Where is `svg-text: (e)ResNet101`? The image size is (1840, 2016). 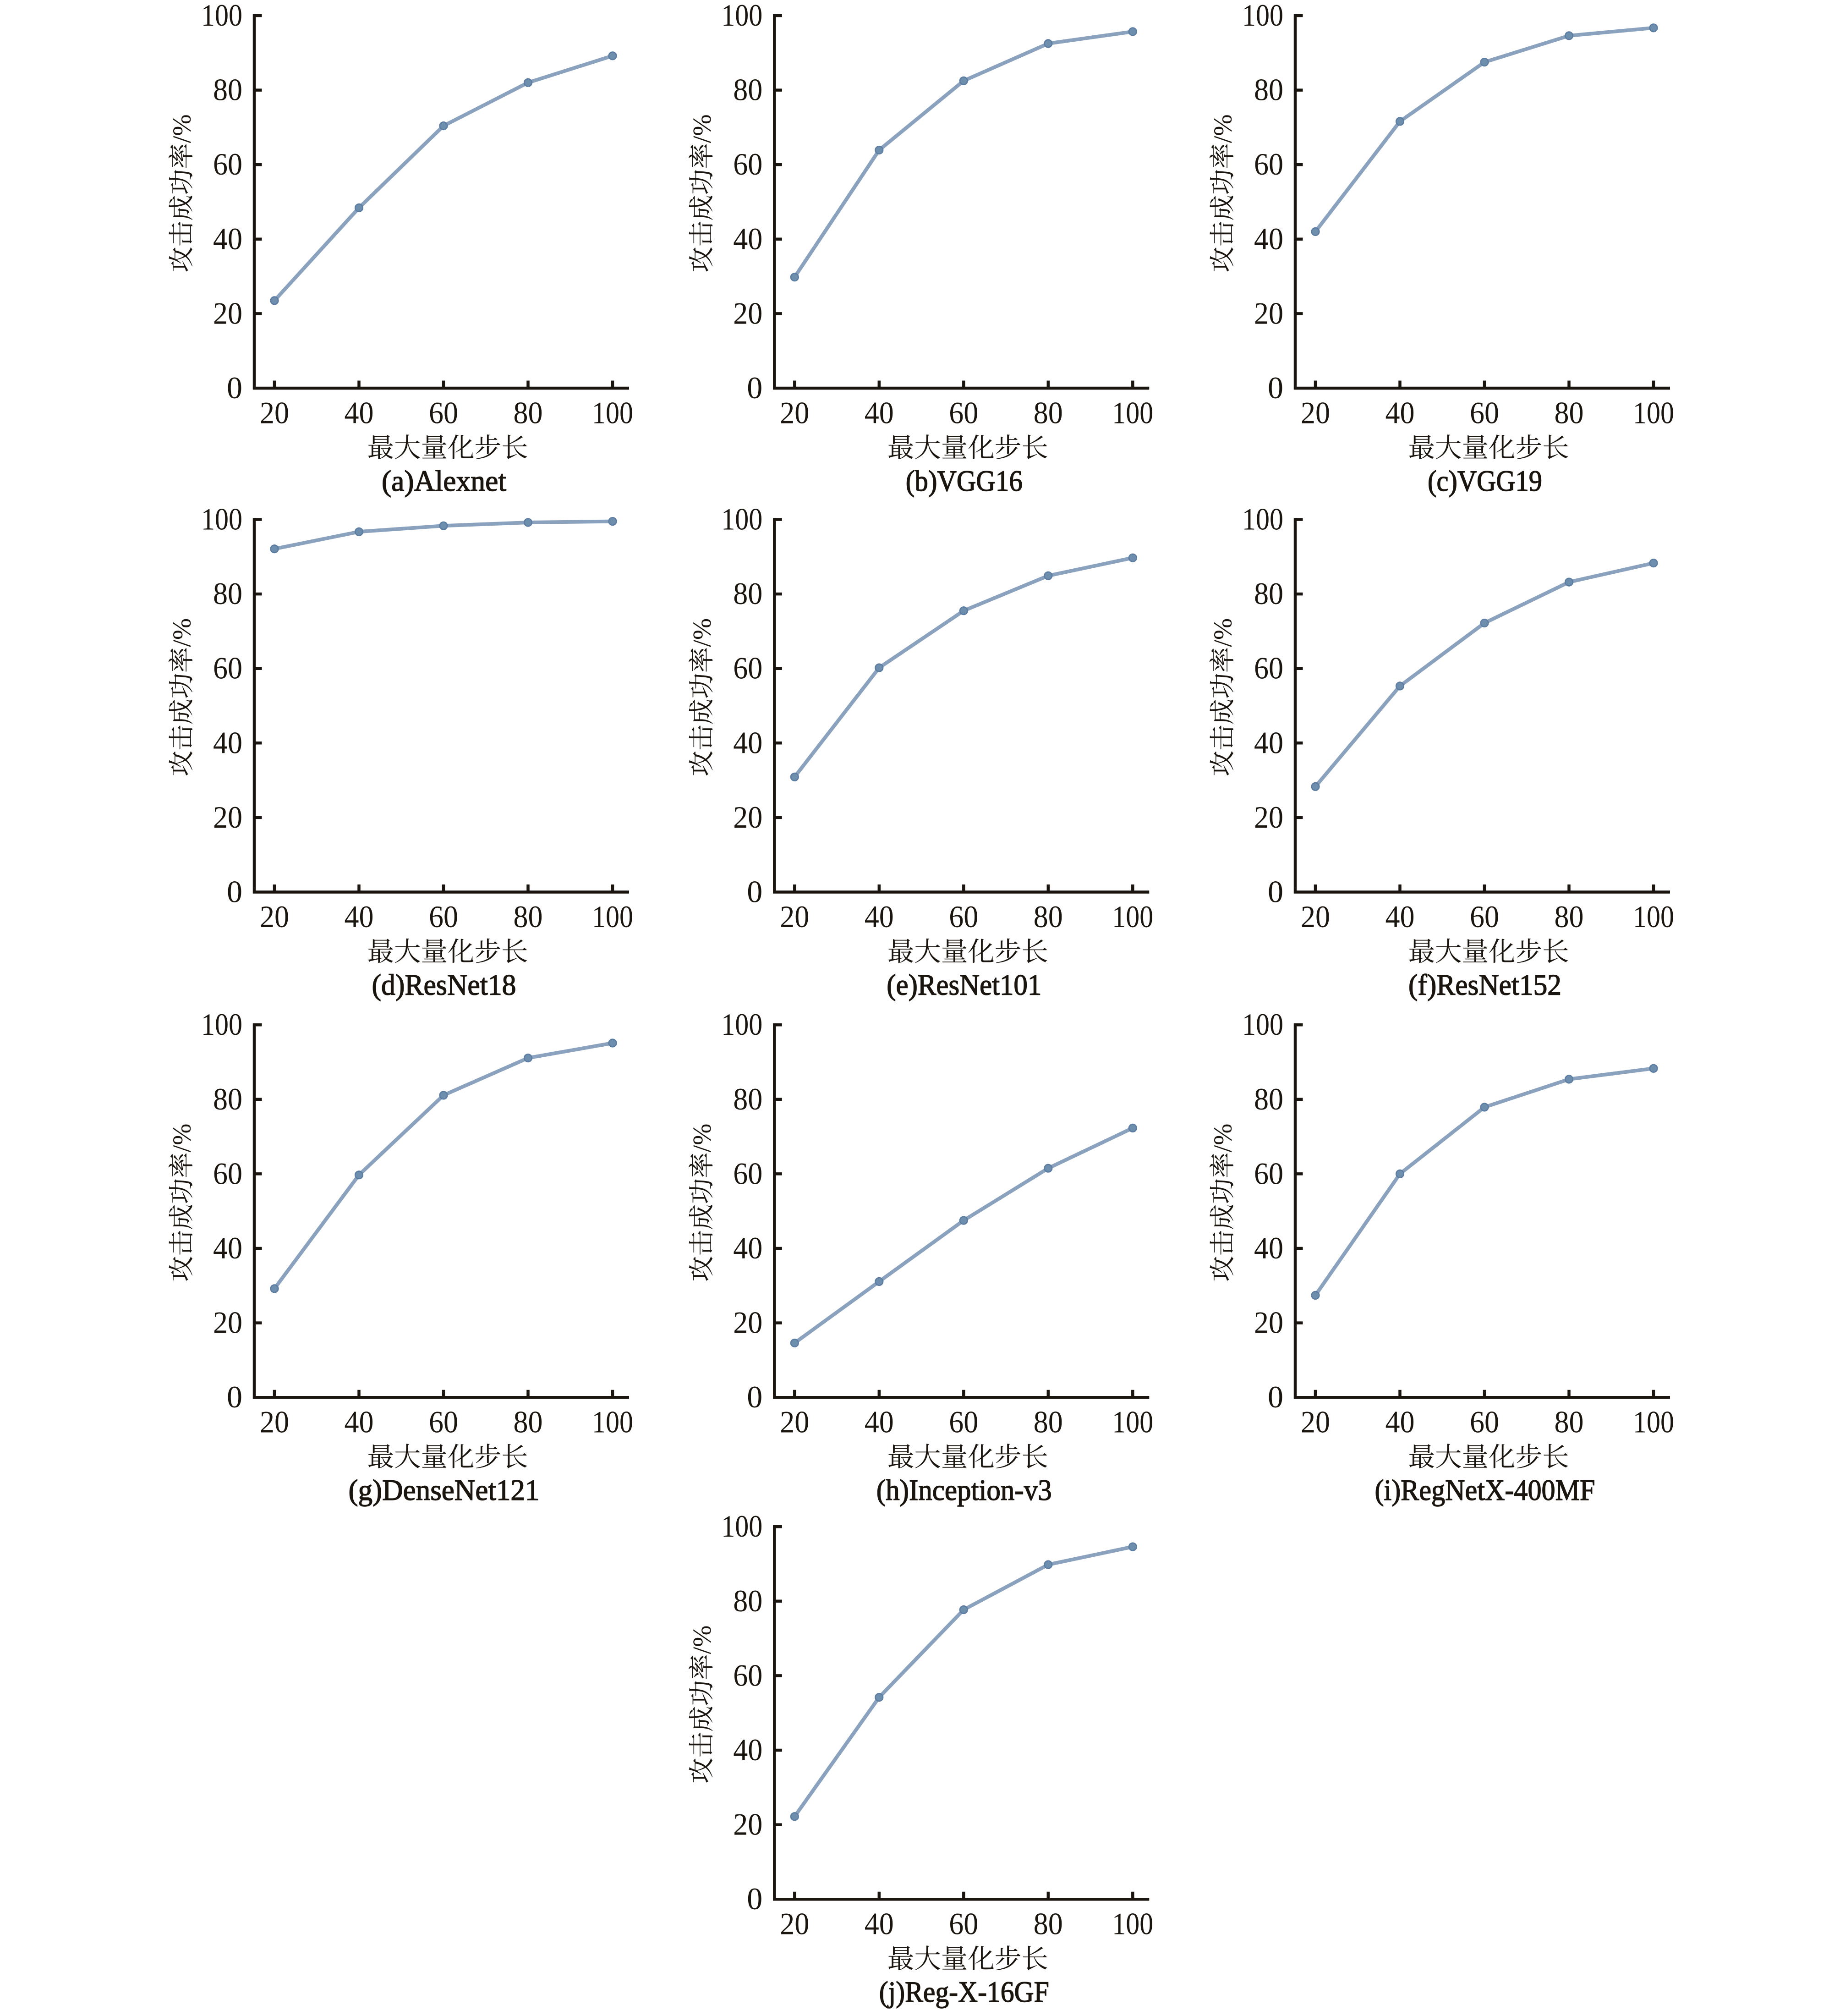 svg-text: (e)ResNet101 is located at coordinates (964, 985).